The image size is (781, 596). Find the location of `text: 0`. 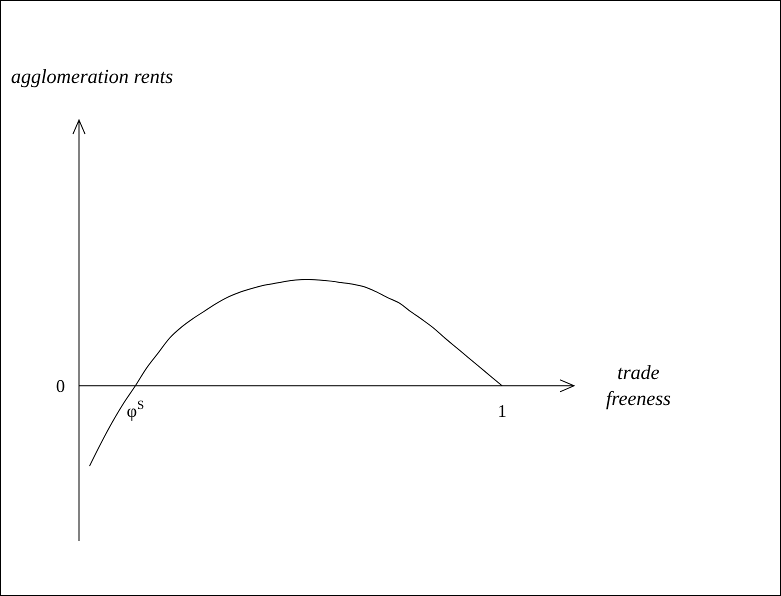

text: 0 is located at coordinates (60, 386).